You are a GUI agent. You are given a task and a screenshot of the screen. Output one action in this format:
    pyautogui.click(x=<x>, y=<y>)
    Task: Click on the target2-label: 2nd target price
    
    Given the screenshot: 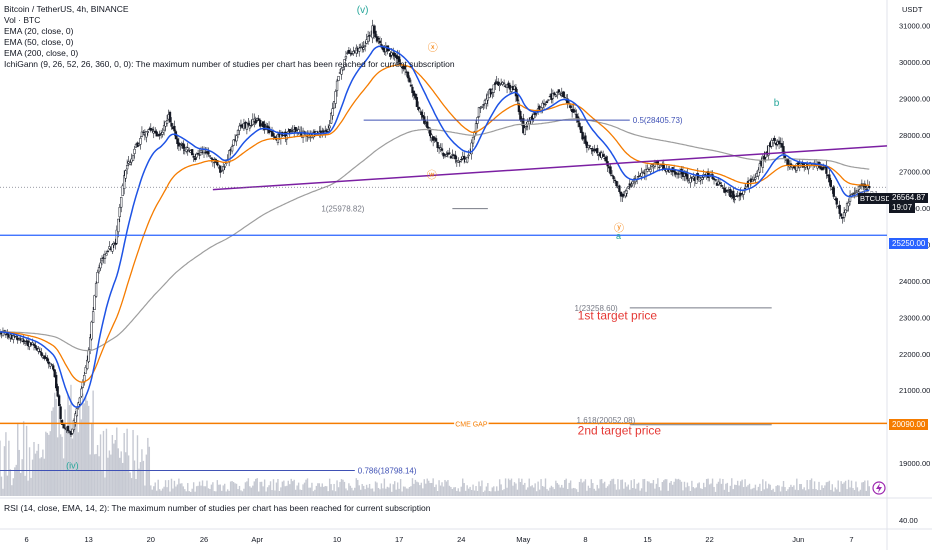 What is the action you would take?
    pyautogui.click(x=620, y=430)
    